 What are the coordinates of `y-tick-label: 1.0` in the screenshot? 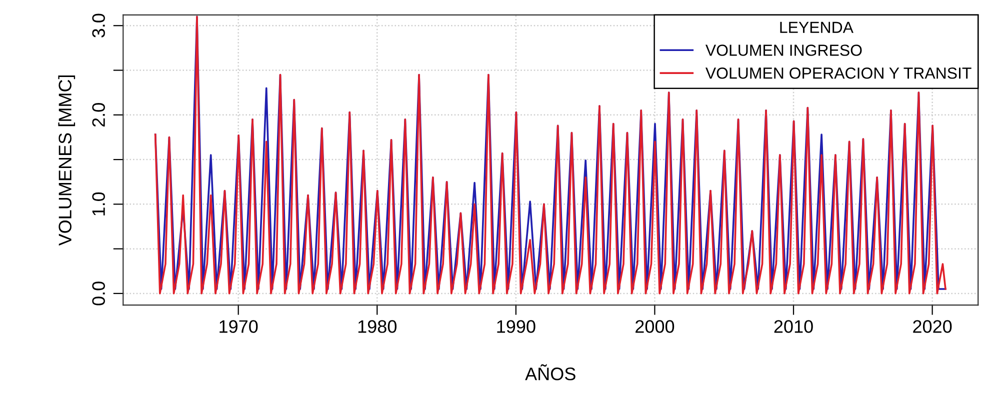 It's located at (98, 204).